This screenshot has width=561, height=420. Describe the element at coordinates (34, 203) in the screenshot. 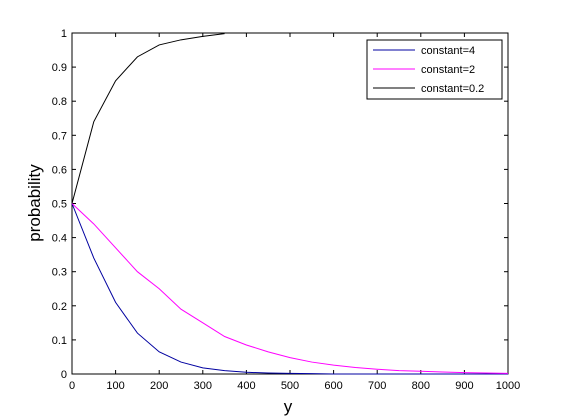

I see `y-axis-label: probability` at that location.